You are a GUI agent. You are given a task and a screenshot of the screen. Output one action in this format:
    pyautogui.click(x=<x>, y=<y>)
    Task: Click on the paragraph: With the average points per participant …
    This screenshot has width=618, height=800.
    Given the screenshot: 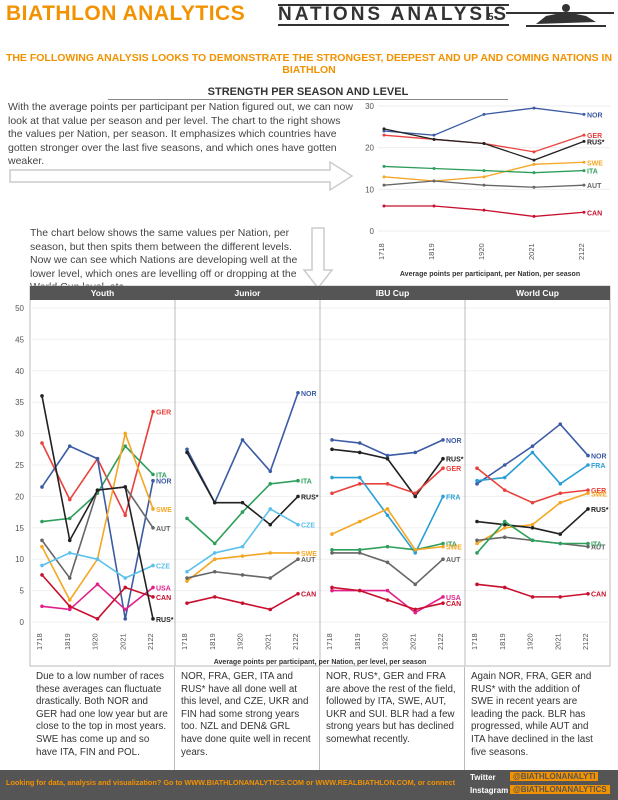 What is the action you would take?
    pyautogui.click(x=180, y=134)
    